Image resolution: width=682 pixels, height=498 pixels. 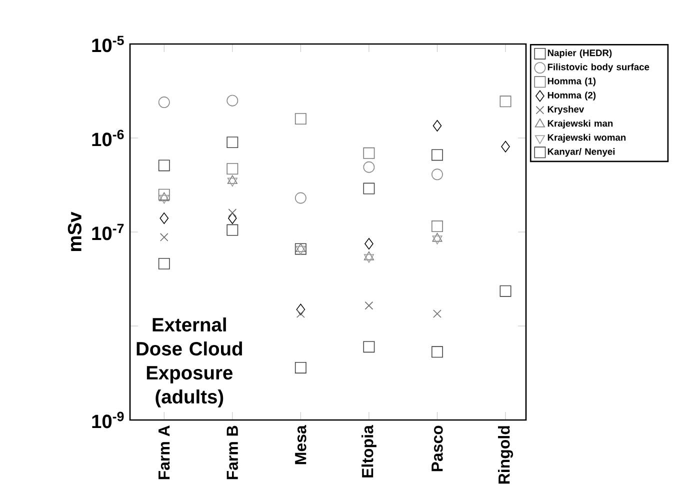 What do you see at coordinates (599, 67) in the screenshot?
I see `legend-label: Filistovic body surface` at bounding box center [599, 67].